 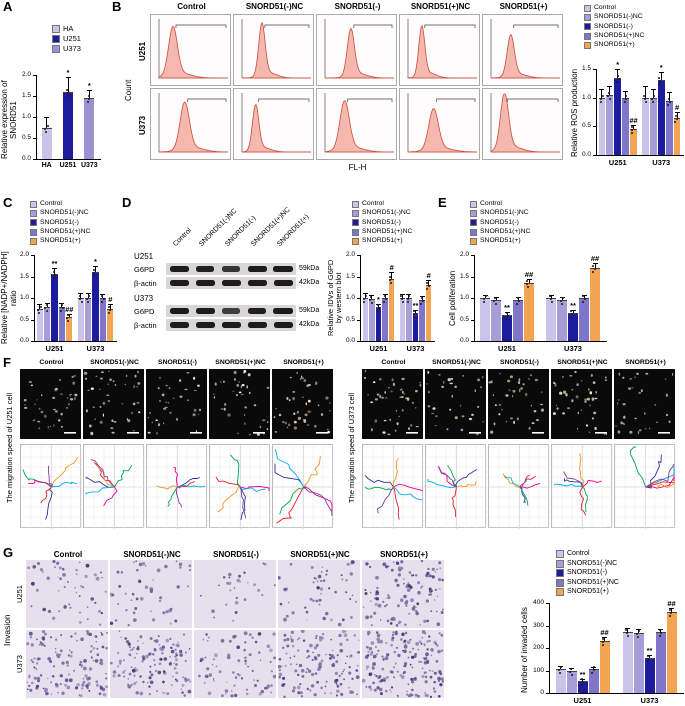 I want to click on flow-row-label-u251: U251, so click(x=142, y=51).